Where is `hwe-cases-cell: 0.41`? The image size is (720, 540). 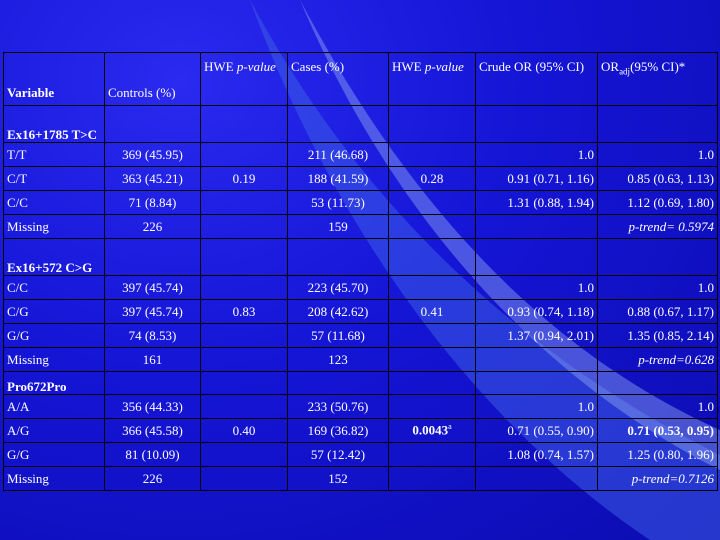
hwe-cases-cell: 0.41 is located at coordinates (432, 311).